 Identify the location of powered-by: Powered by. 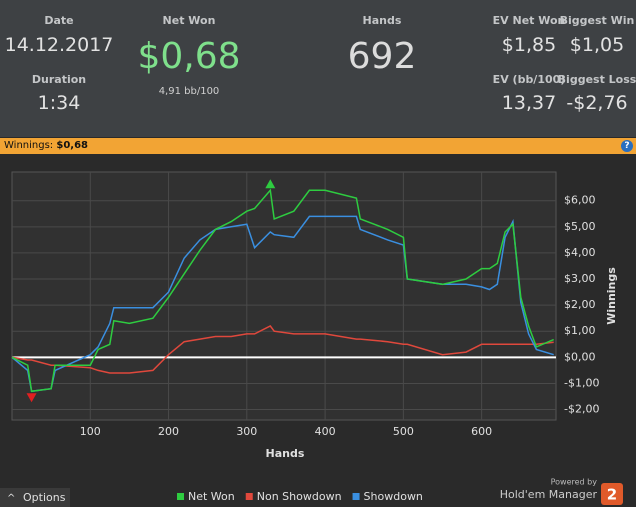
(574, 482).